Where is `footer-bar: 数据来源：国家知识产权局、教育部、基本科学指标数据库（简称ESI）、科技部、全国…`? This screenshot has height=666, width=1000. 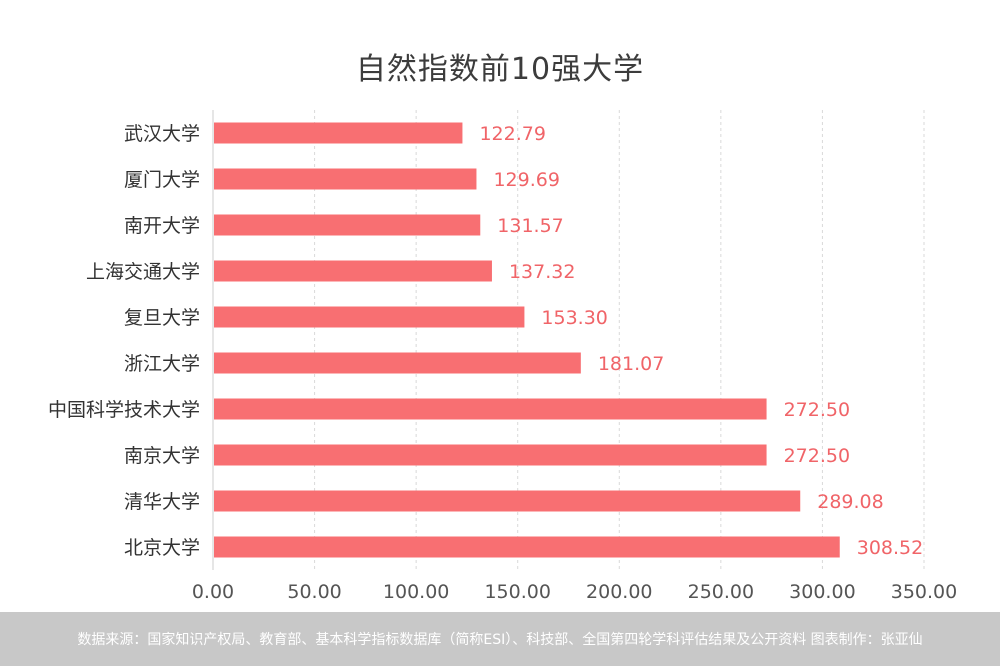 footer-bar: 数据来源：国家知识产权局、教育部、基本科学指标数据库（简称ESI）、科技部、全国… is located at coordinates (500, 639).